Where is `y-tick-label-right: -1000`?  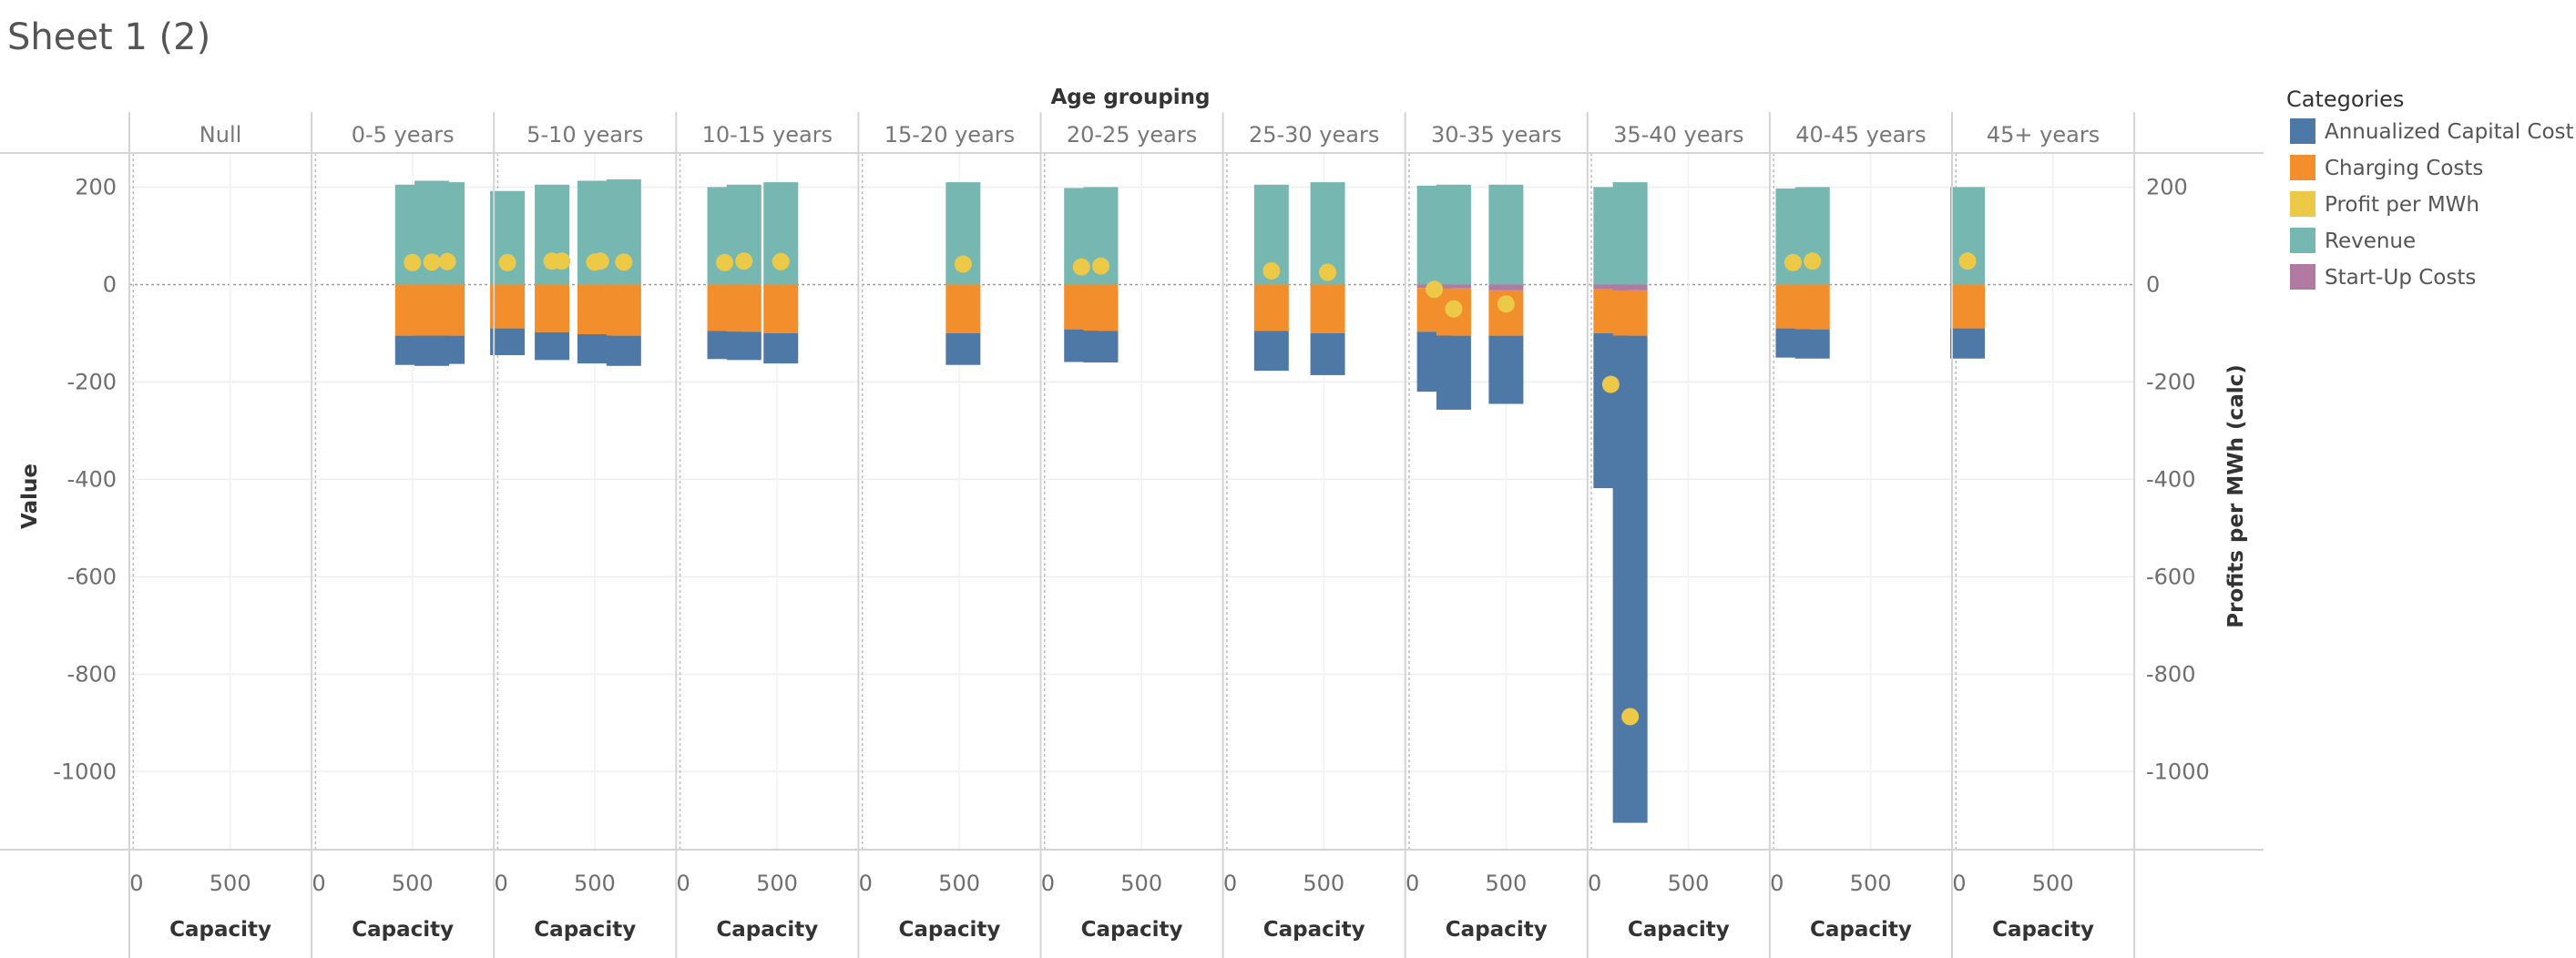
y-tick-label-right: -1000 is located at coordinates (2178, 771).